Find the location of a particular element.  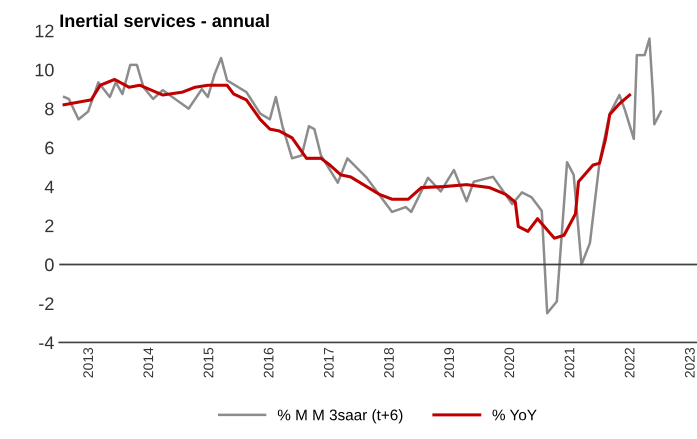

x-tick-label: 2014 is located at coordinates (148, 363).